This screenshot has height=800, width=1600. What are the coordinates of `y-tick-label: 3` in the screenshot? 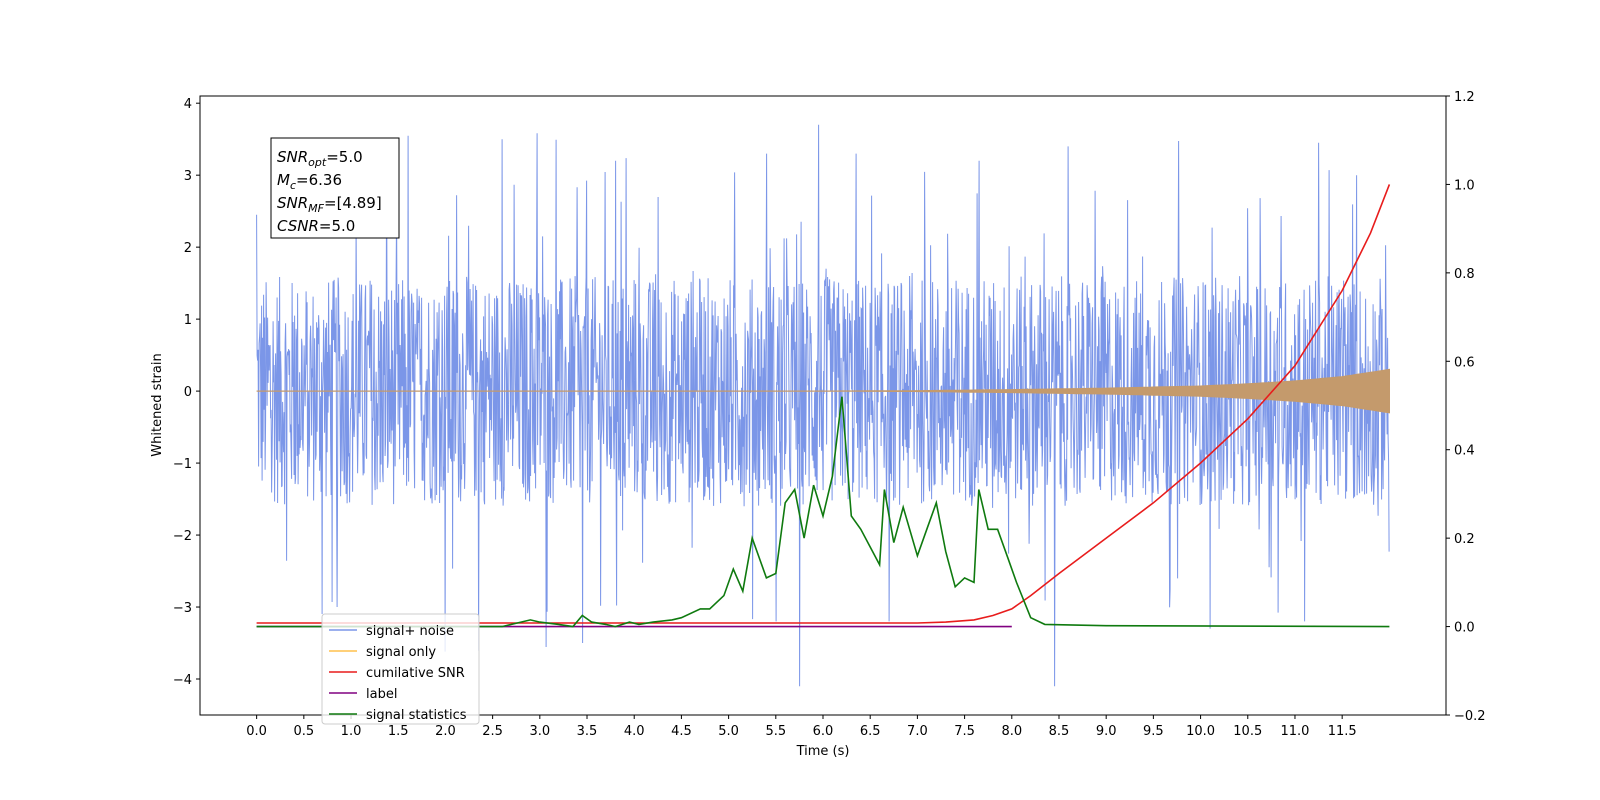 It's located at (188, 176).